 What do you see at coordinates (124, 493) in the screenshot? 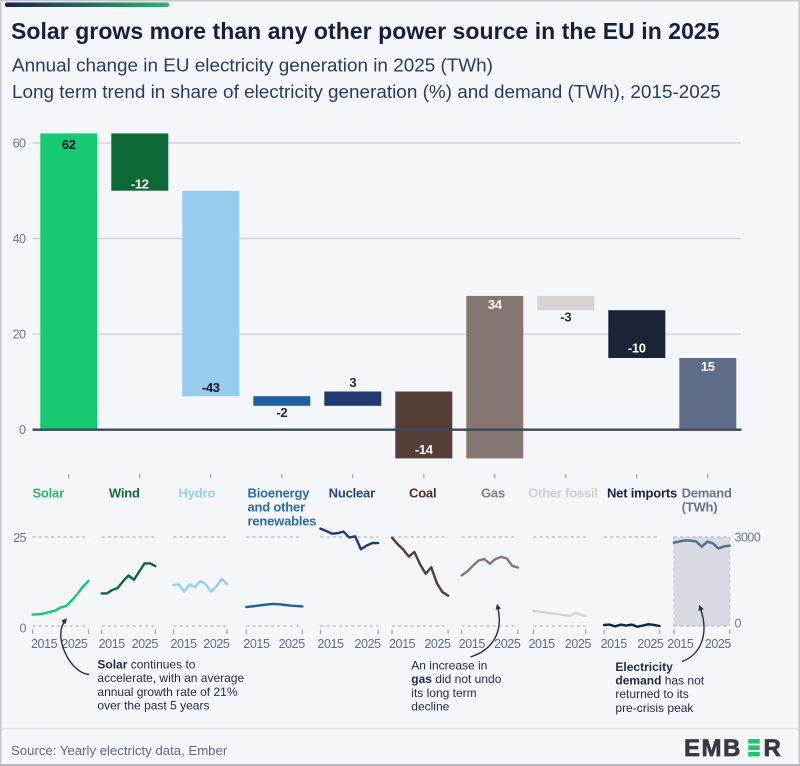
I see `svg-text: Wind` at bounding box center [124, 493].